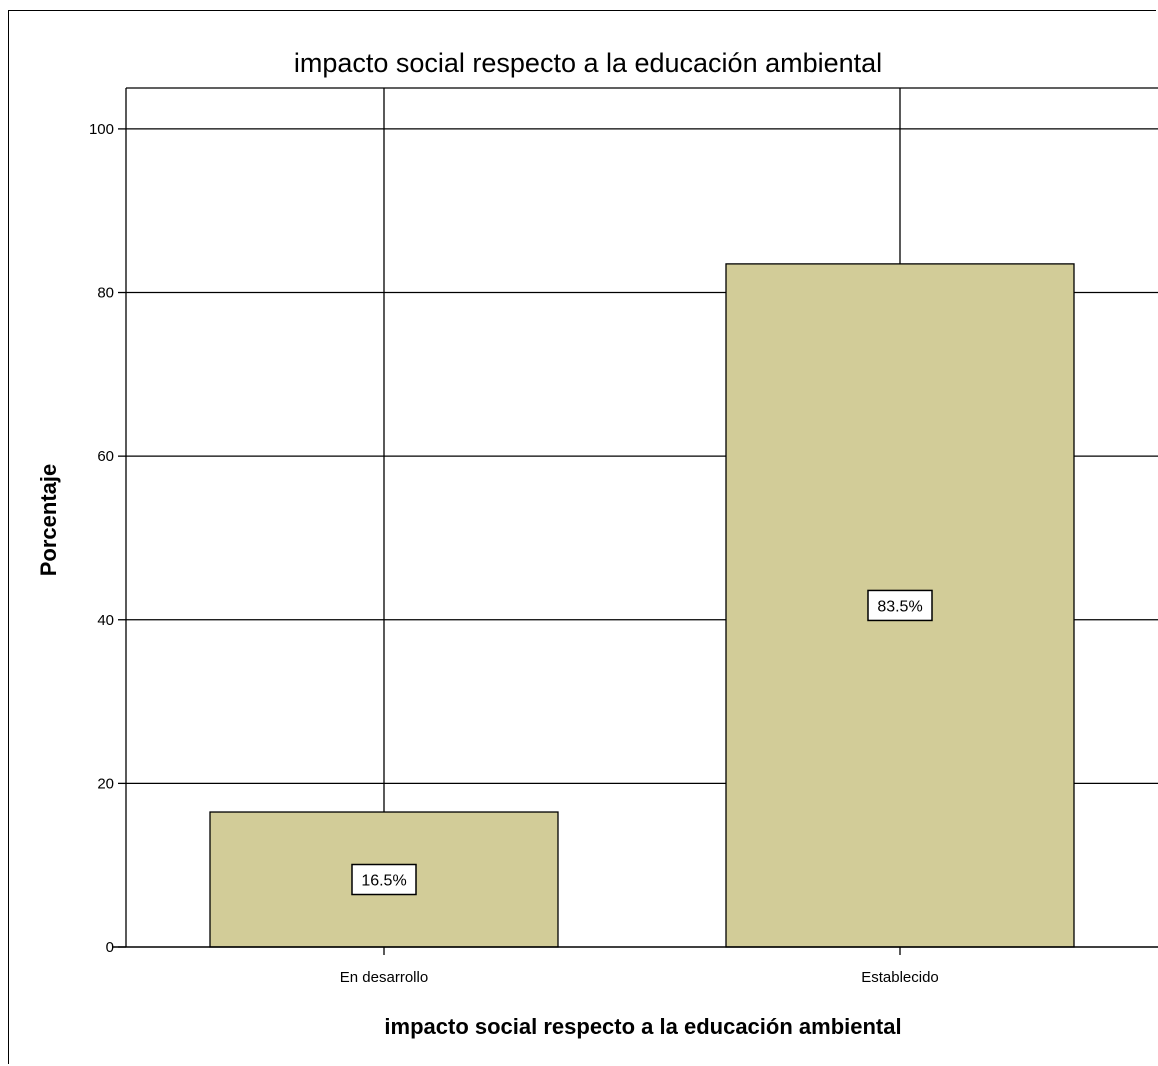  Describe the element at coordinates (105, 620) in the screenshot. I see `y-tick-label: 40` at that location.